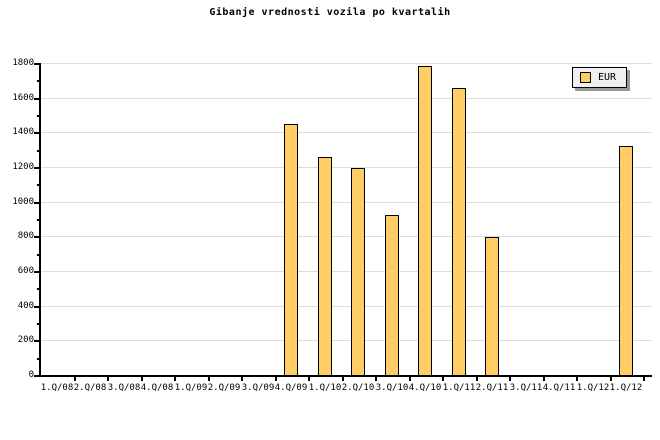  I want to click on x-axis-tick-label: 2.Q/11, so click(492, 388).